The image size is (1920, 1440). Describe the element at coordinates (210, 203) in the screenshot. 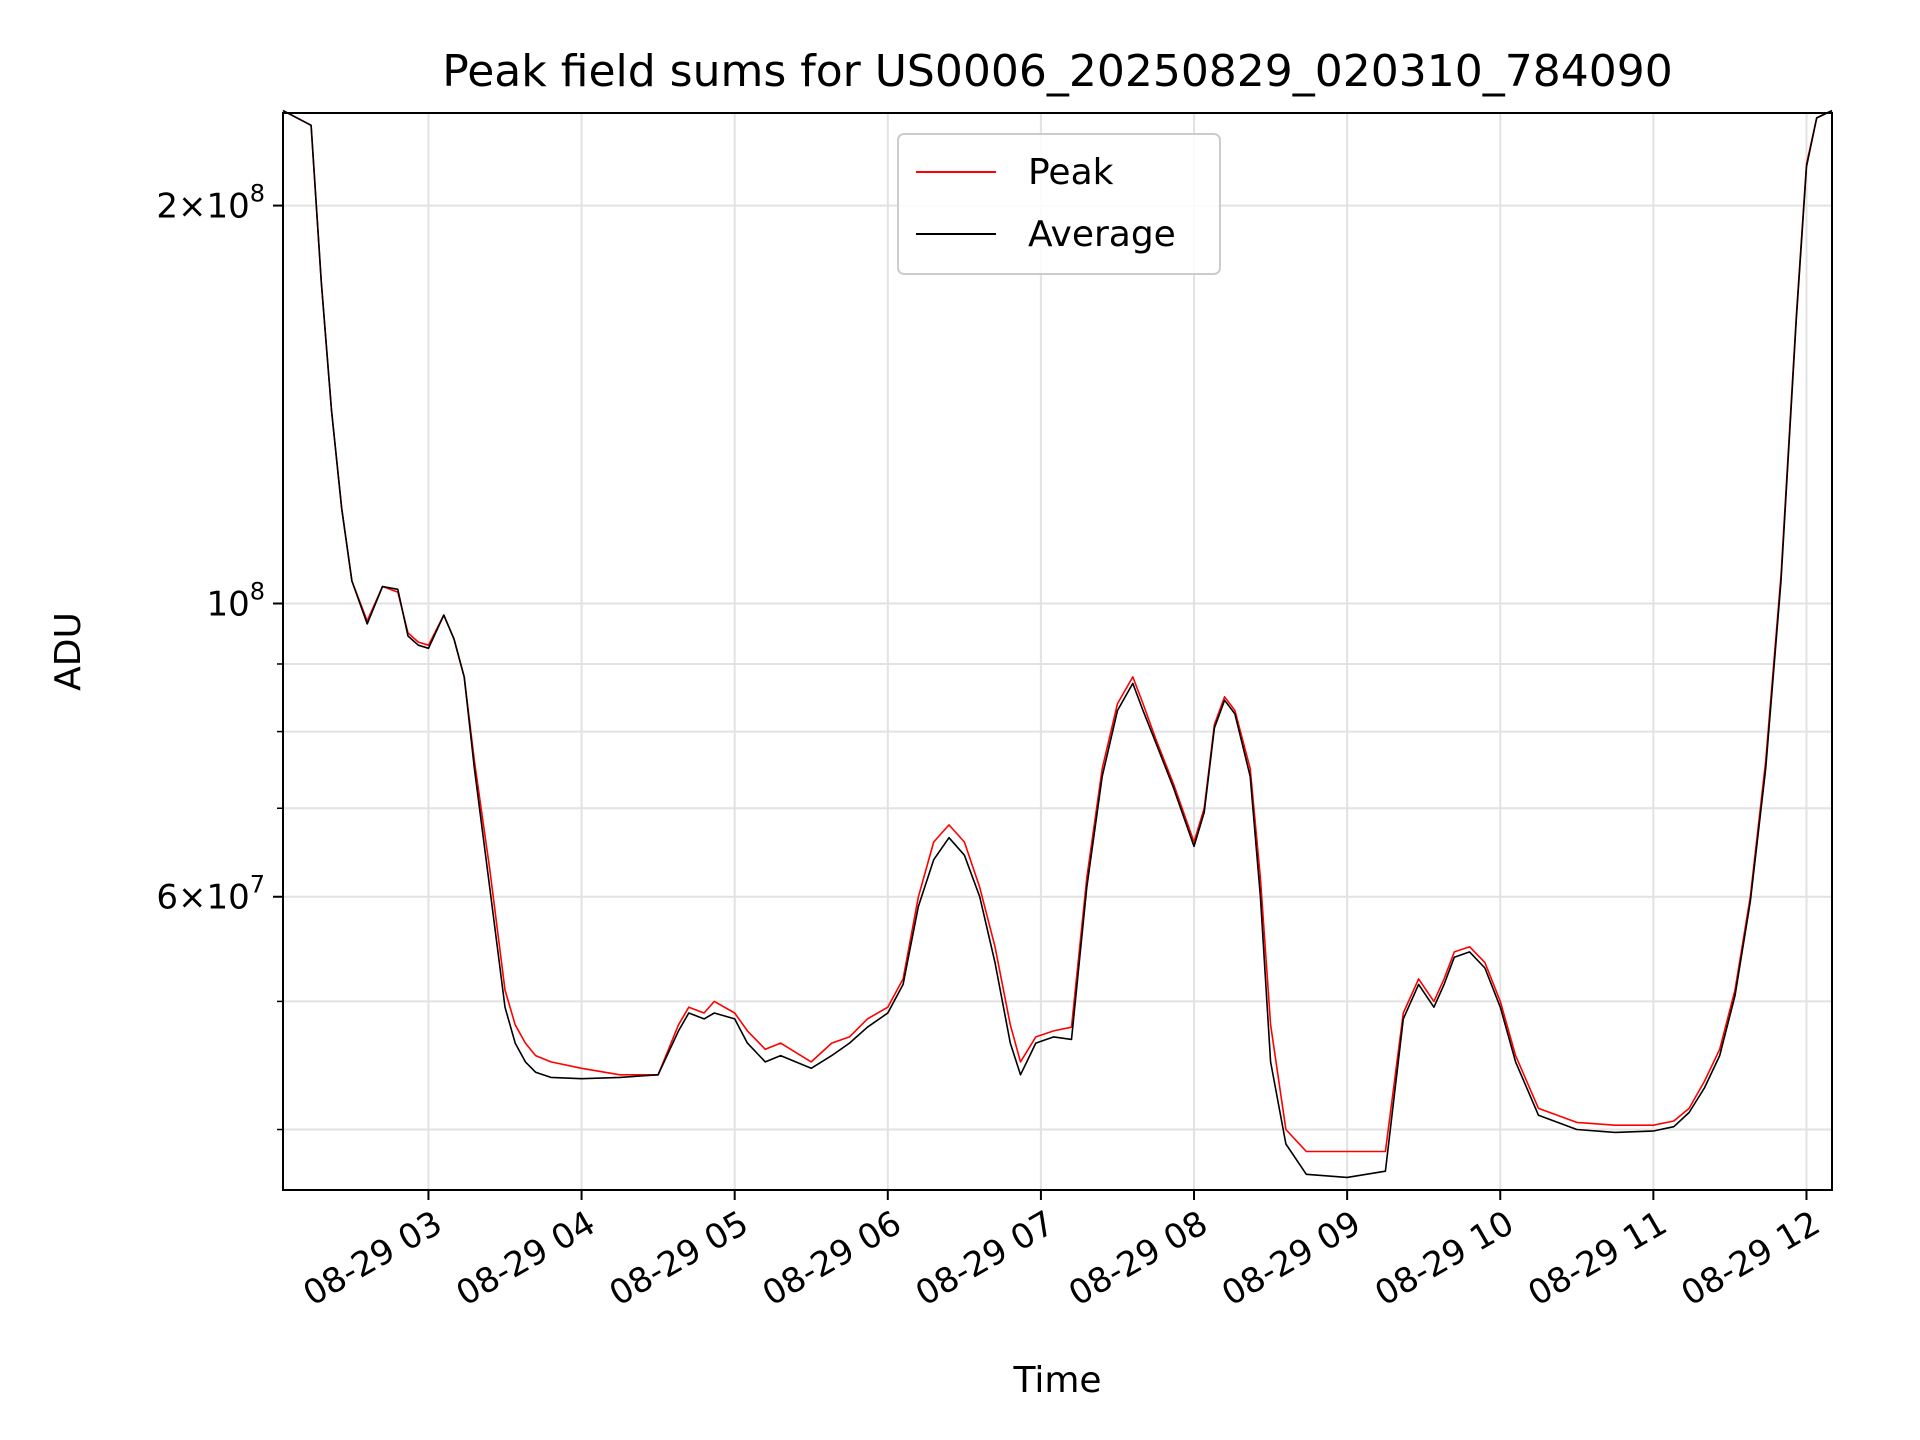

I see `y-tick-label: 2×108` at that location.